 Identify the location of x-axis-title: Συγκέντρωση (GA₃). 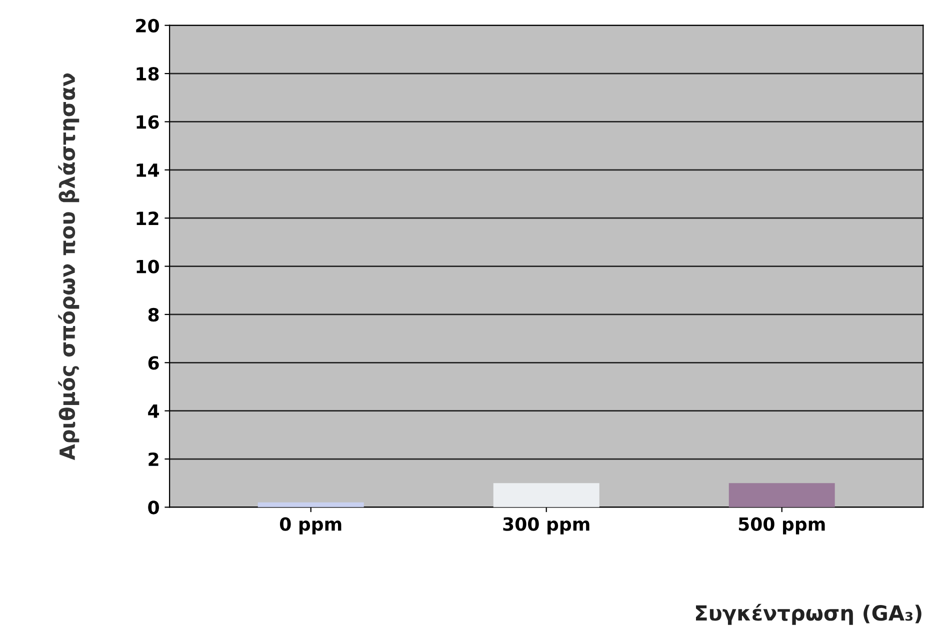
(809, 614).